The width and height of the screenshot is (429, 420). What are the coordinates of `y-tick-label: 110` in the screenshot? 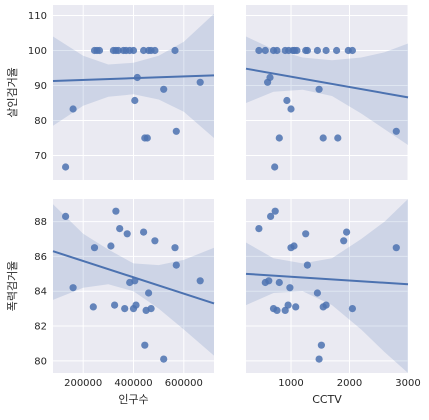 It's located at (37, 16).